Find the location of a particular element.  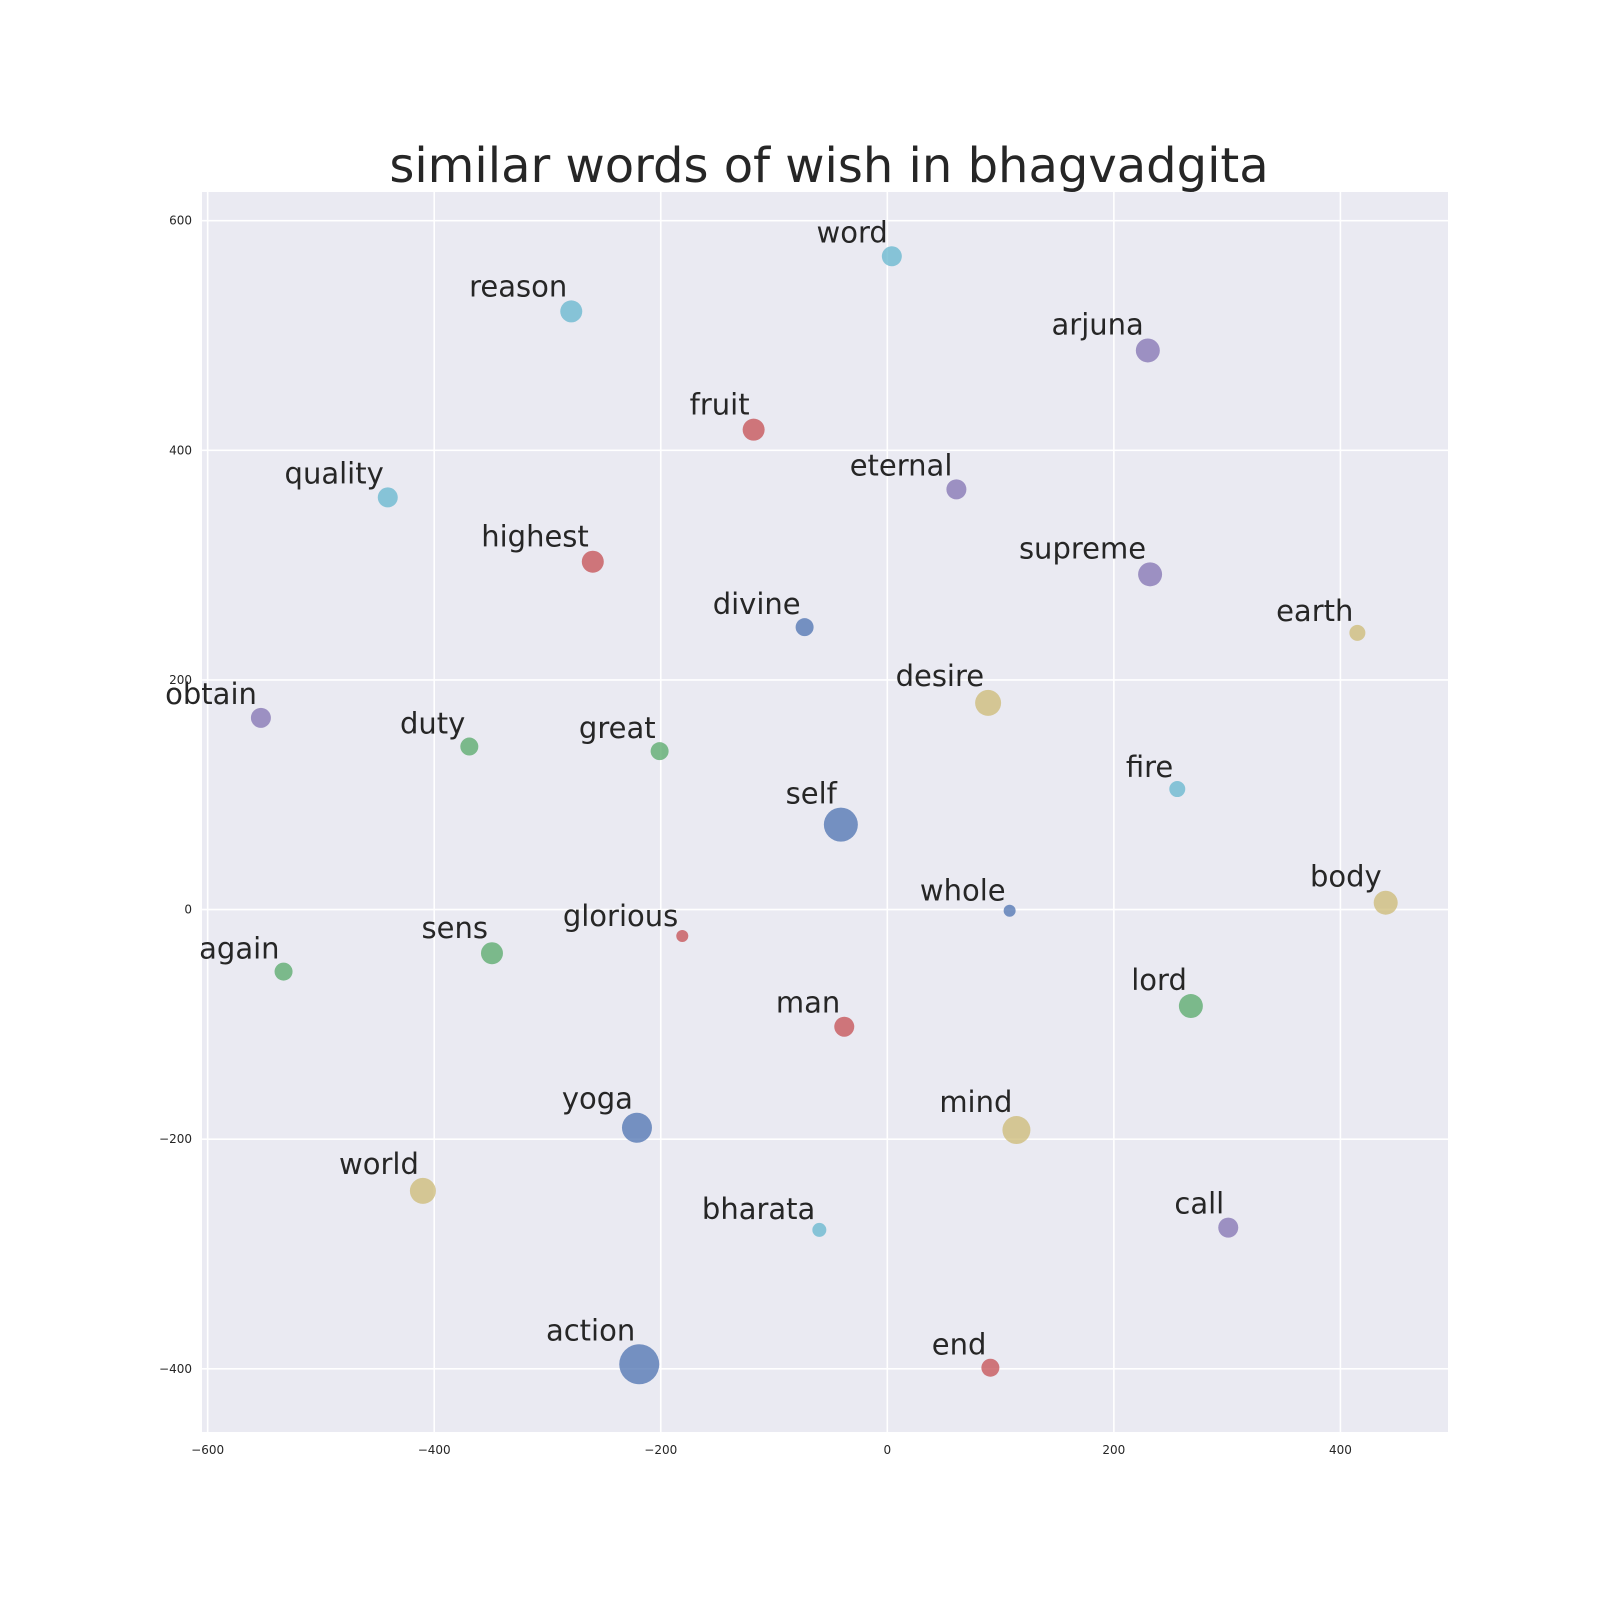

point-man is located at coordinates (844, 1026).